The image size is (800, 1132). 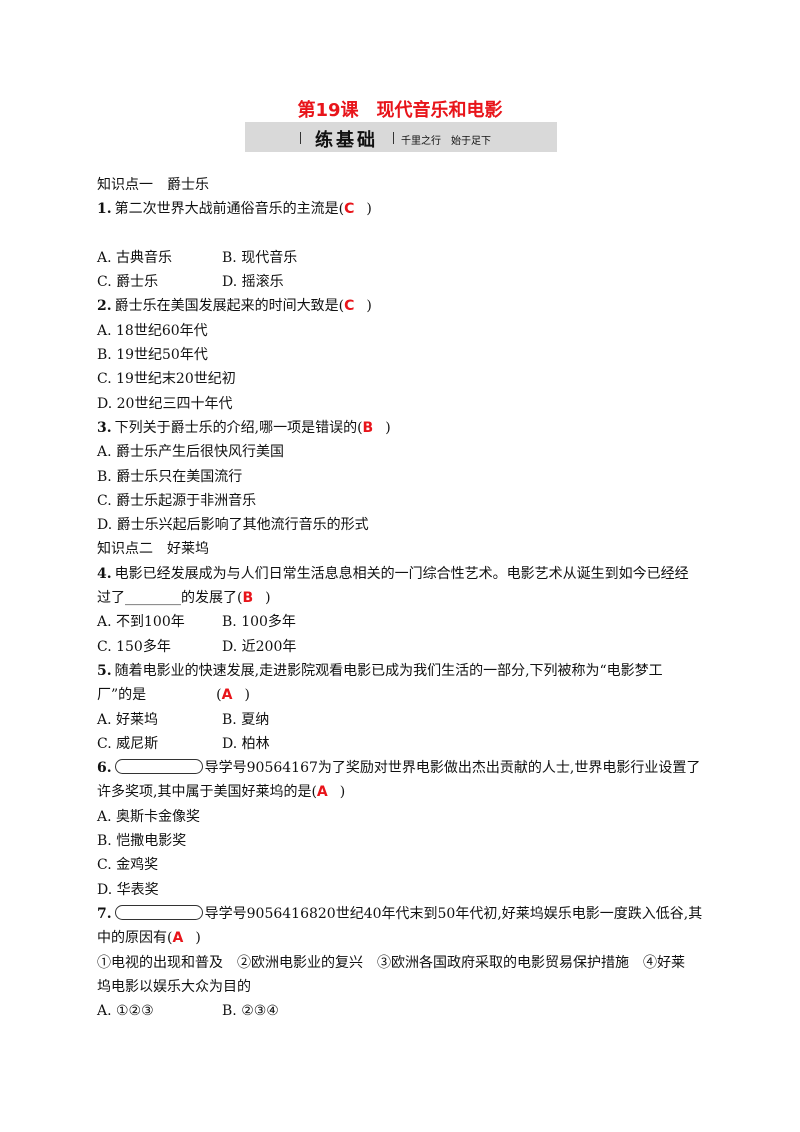 I want to click on option-row: C. 150多年 D. 近200年, so click(x=407, y=647).